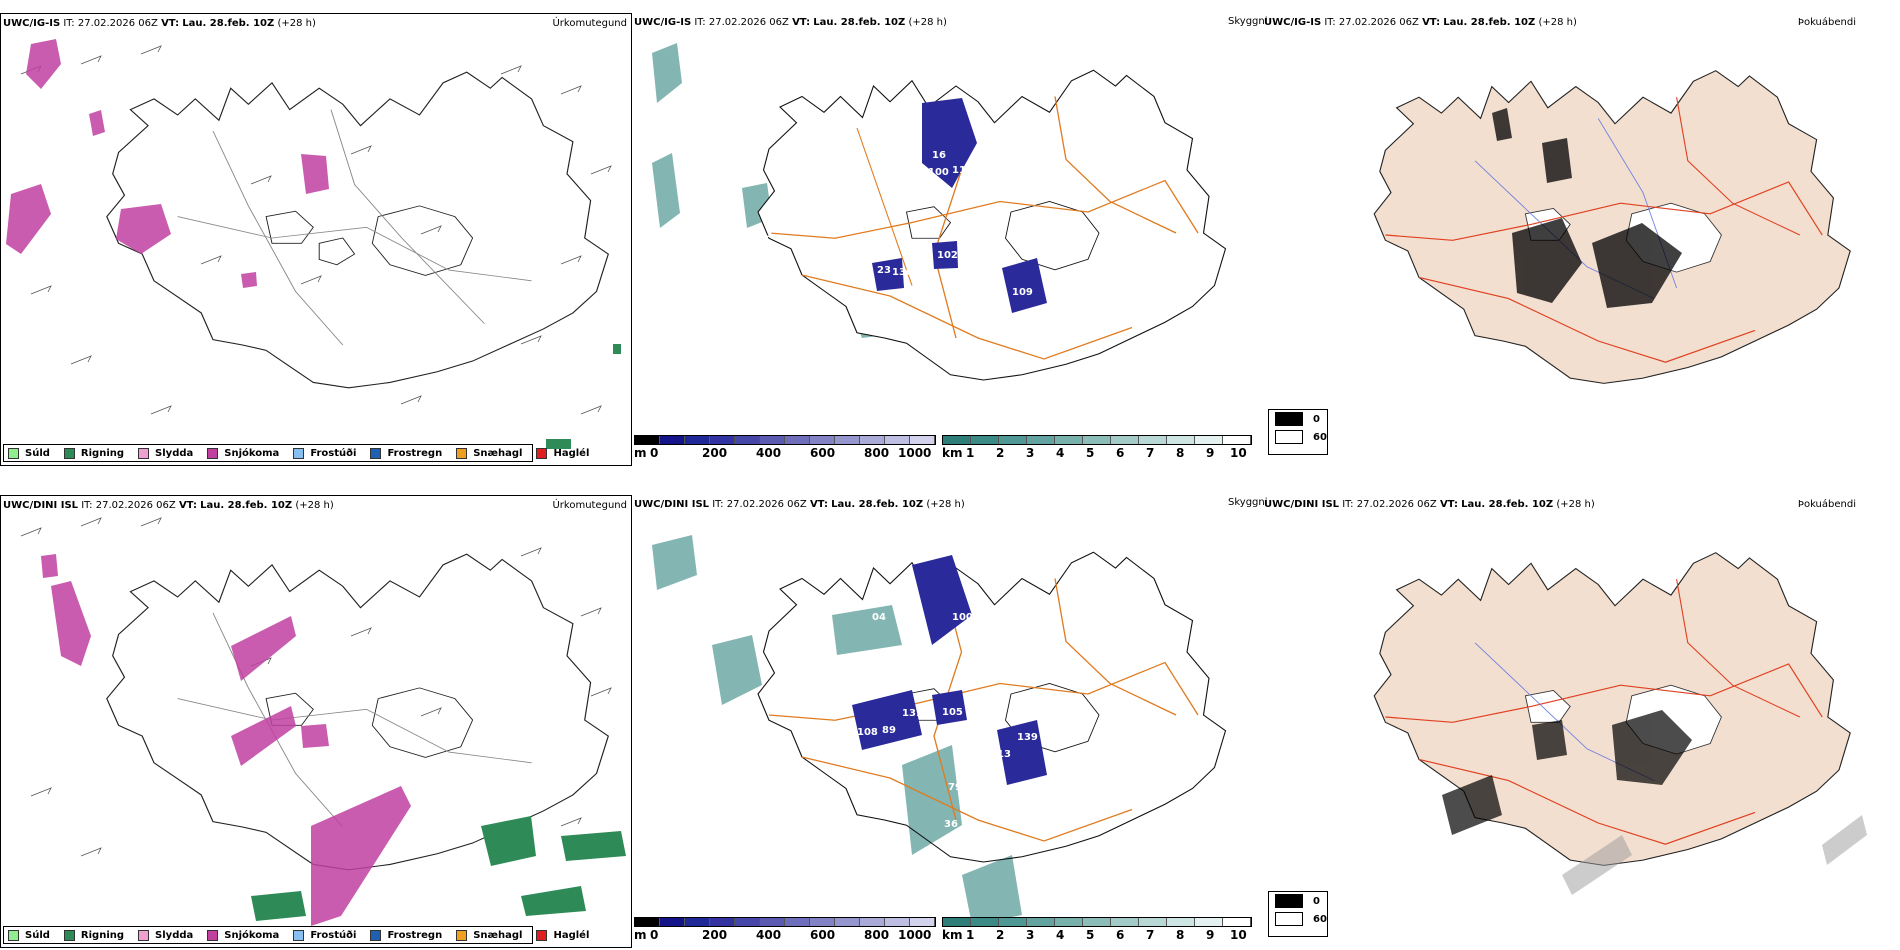  Describe the element at coordinates (562, 453) in the screenshot. I see `legend-hail: Haglél` at that location.